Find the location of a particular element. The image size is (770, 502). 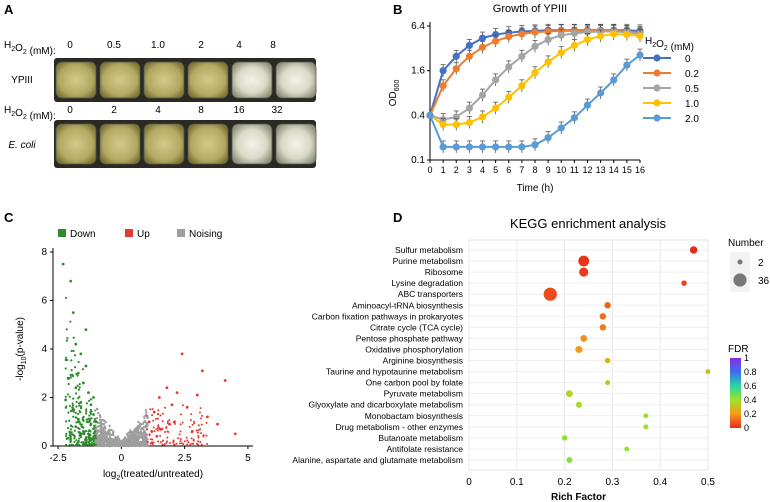

x-tick-label: 0.1 is located at coordinates (517, 482).